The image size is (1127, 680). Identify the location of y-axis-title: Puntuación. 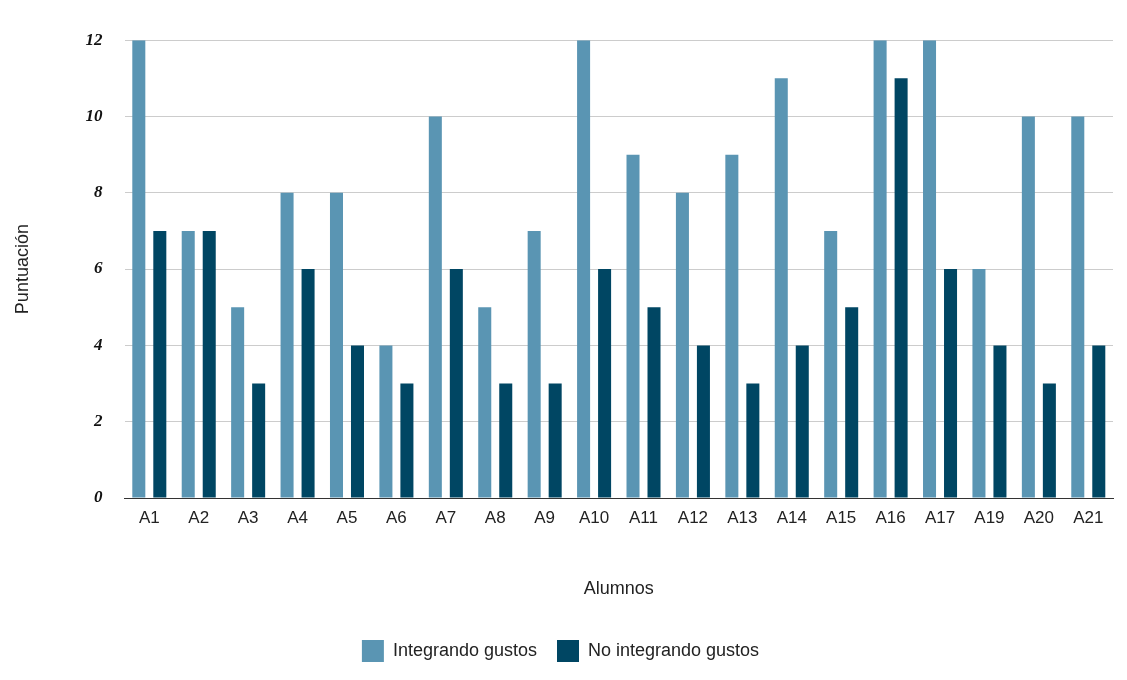
(21, 269).